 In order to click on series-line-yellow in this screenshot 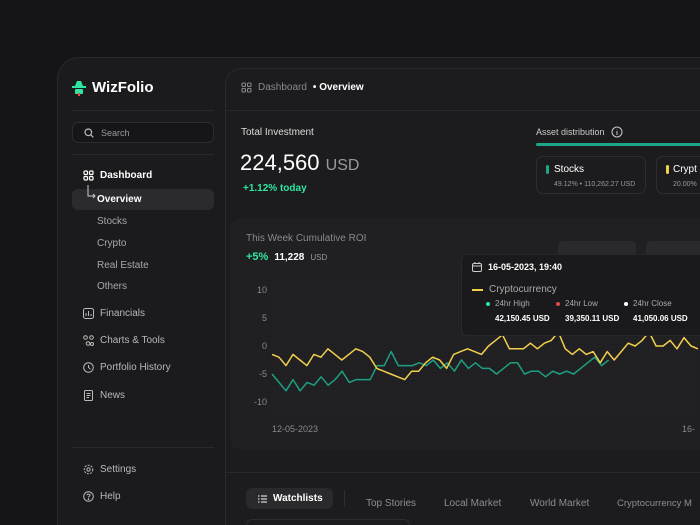, I will do `click(485, 356)`.